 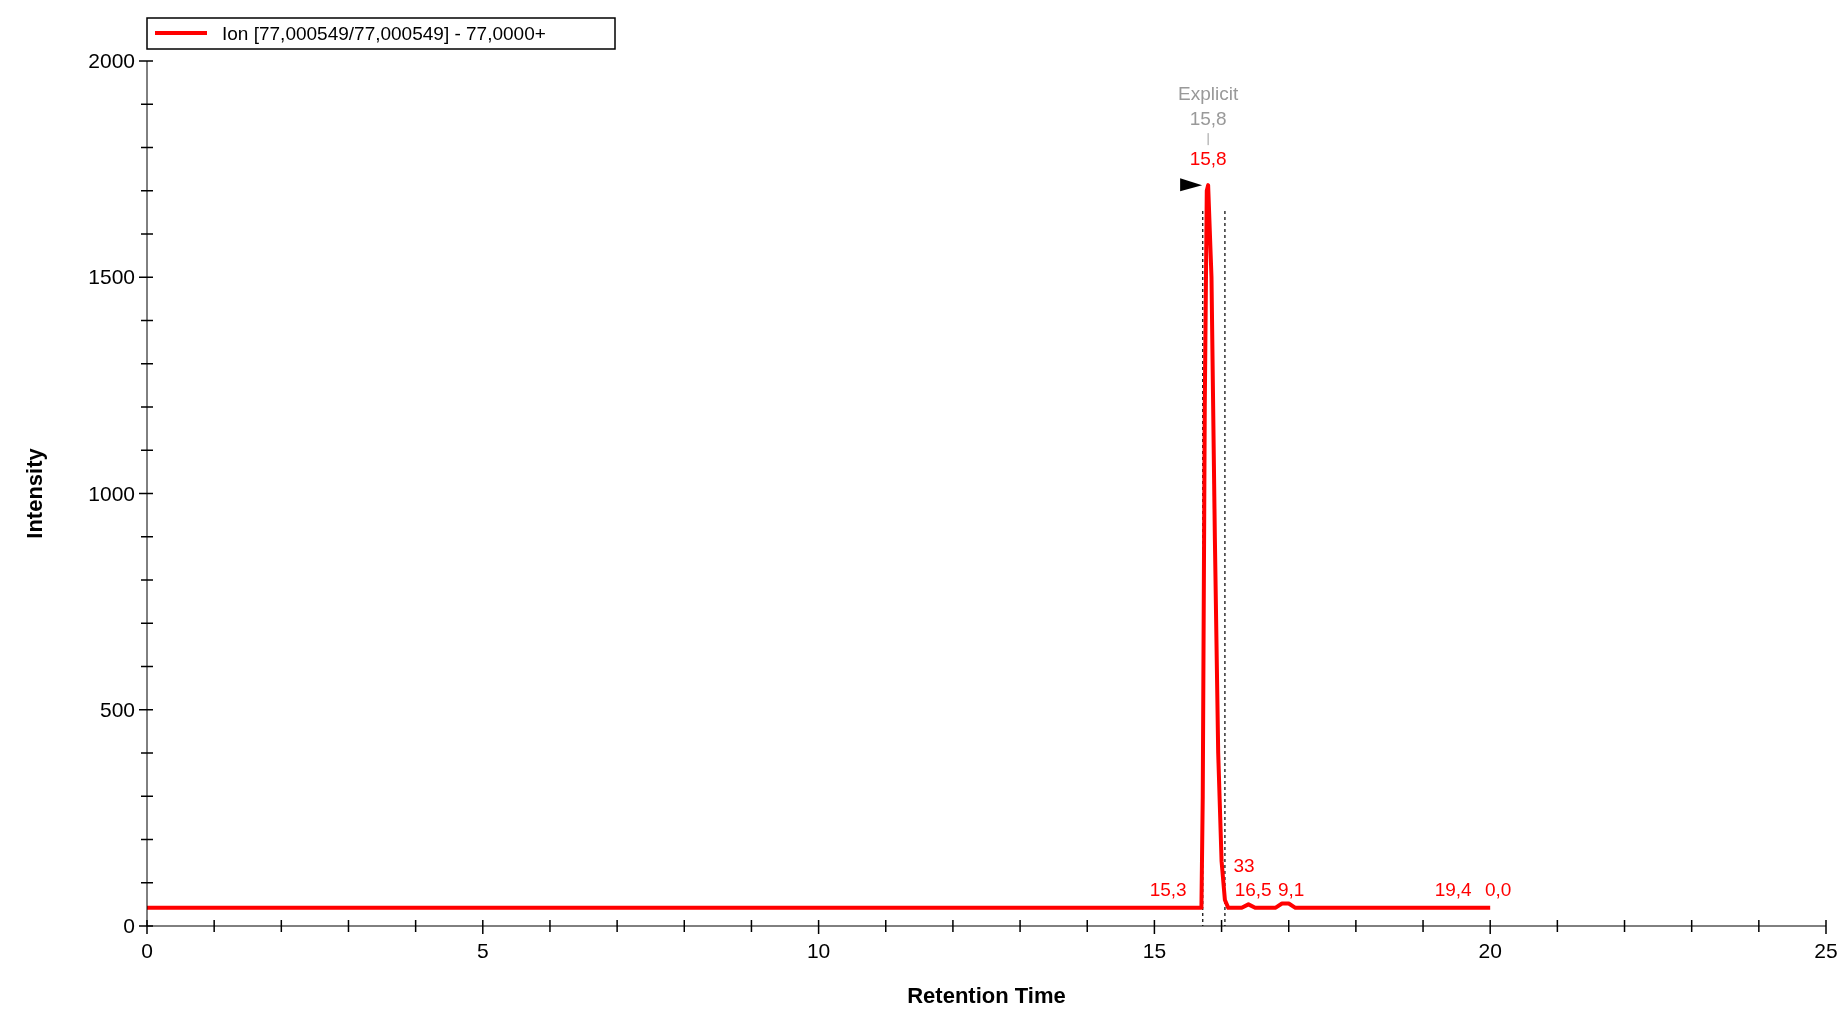 What do you see at coordinates (1498, 889) in the screenshot?
I see `annotation: 0,0` at bounding box center [1498, 889].